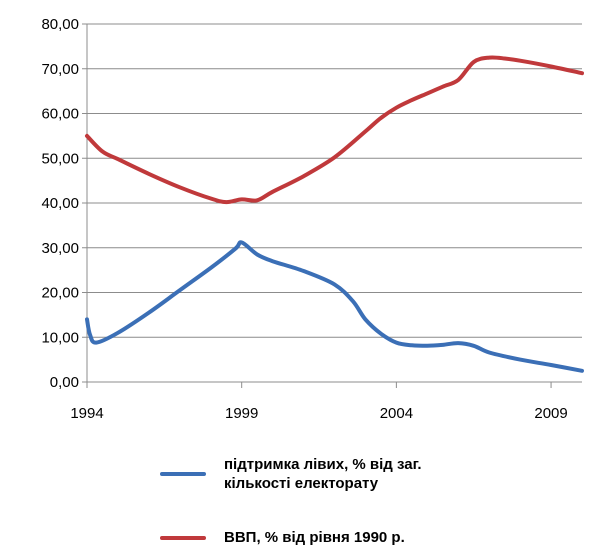 The image size is (600, 560). I want to click on x-tick-label: 2009, so click(550, 412).